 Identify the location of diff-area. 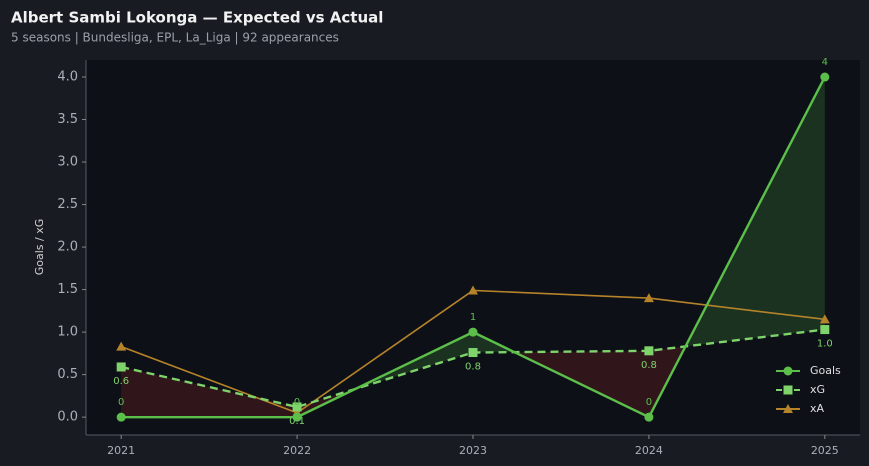
(209, 392).